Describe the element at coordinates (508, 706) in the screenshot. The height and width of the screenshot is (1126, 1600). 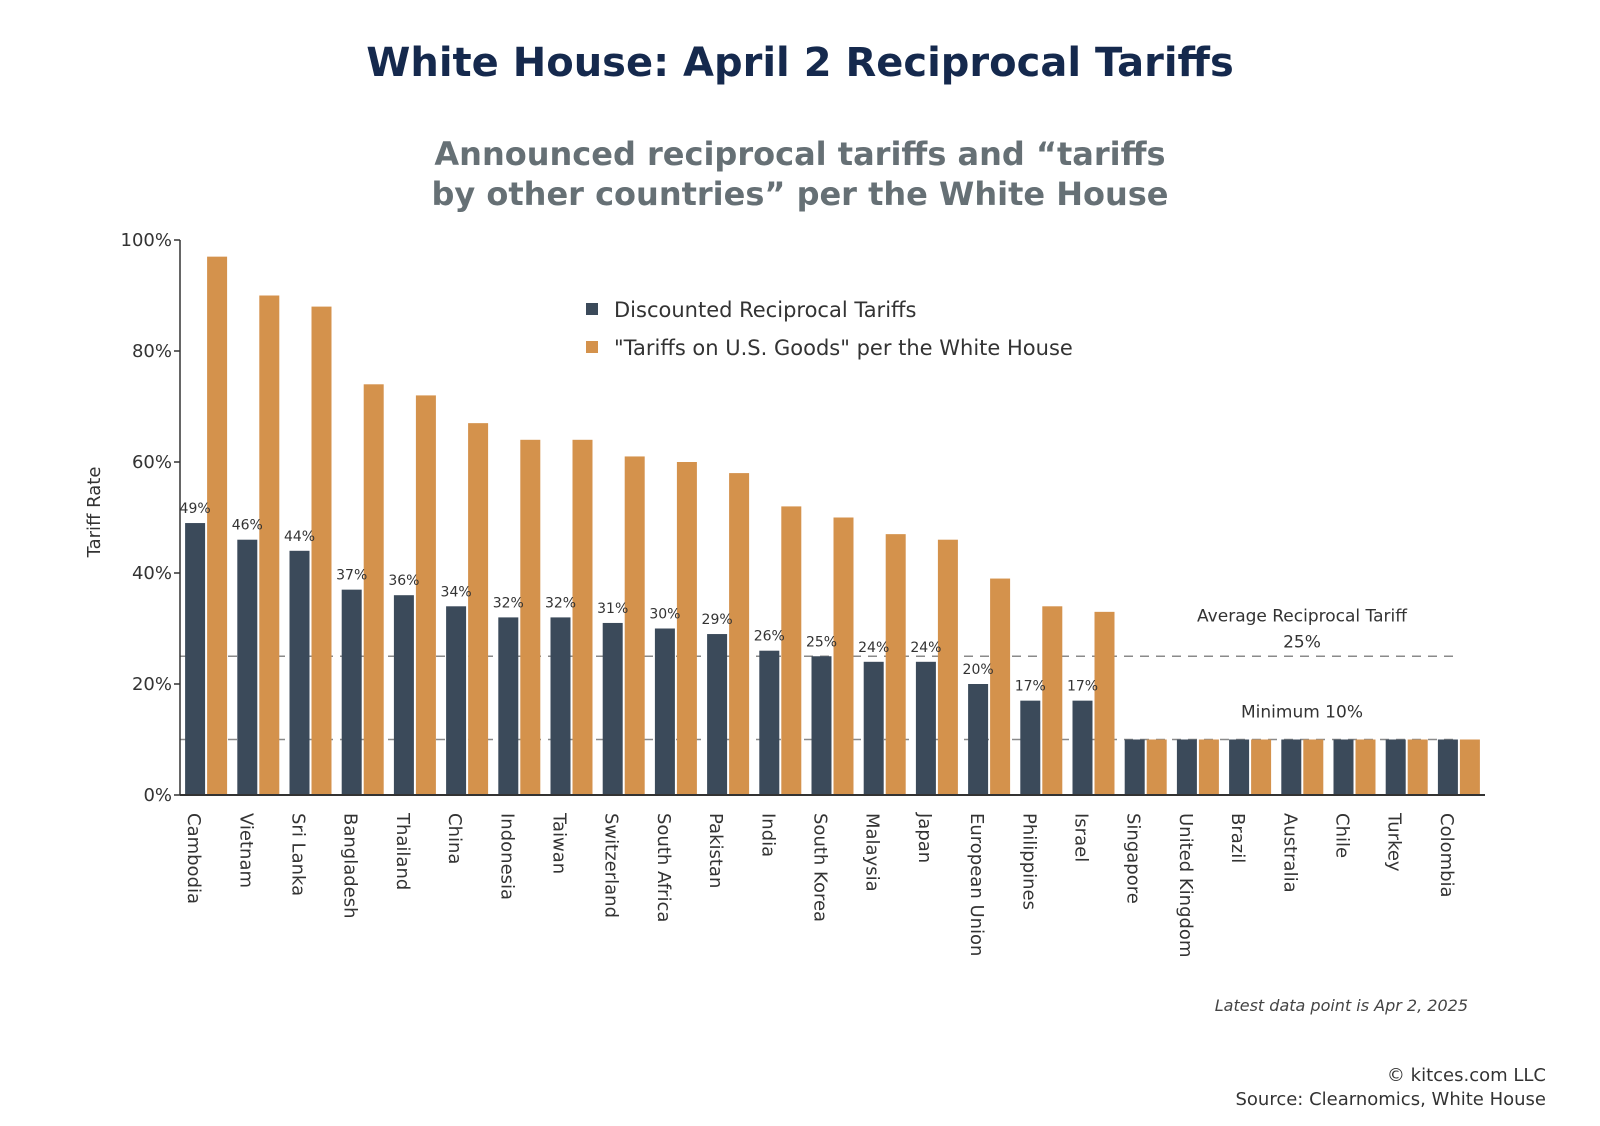
I see `bar-discounted-indonesia` at that location.